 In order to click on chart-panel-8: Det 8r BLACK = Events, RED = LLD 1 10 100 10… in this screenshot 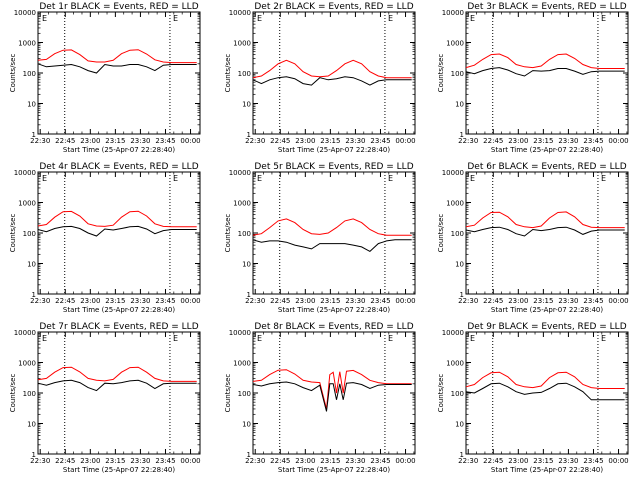, I will do `click(320, 398)`.